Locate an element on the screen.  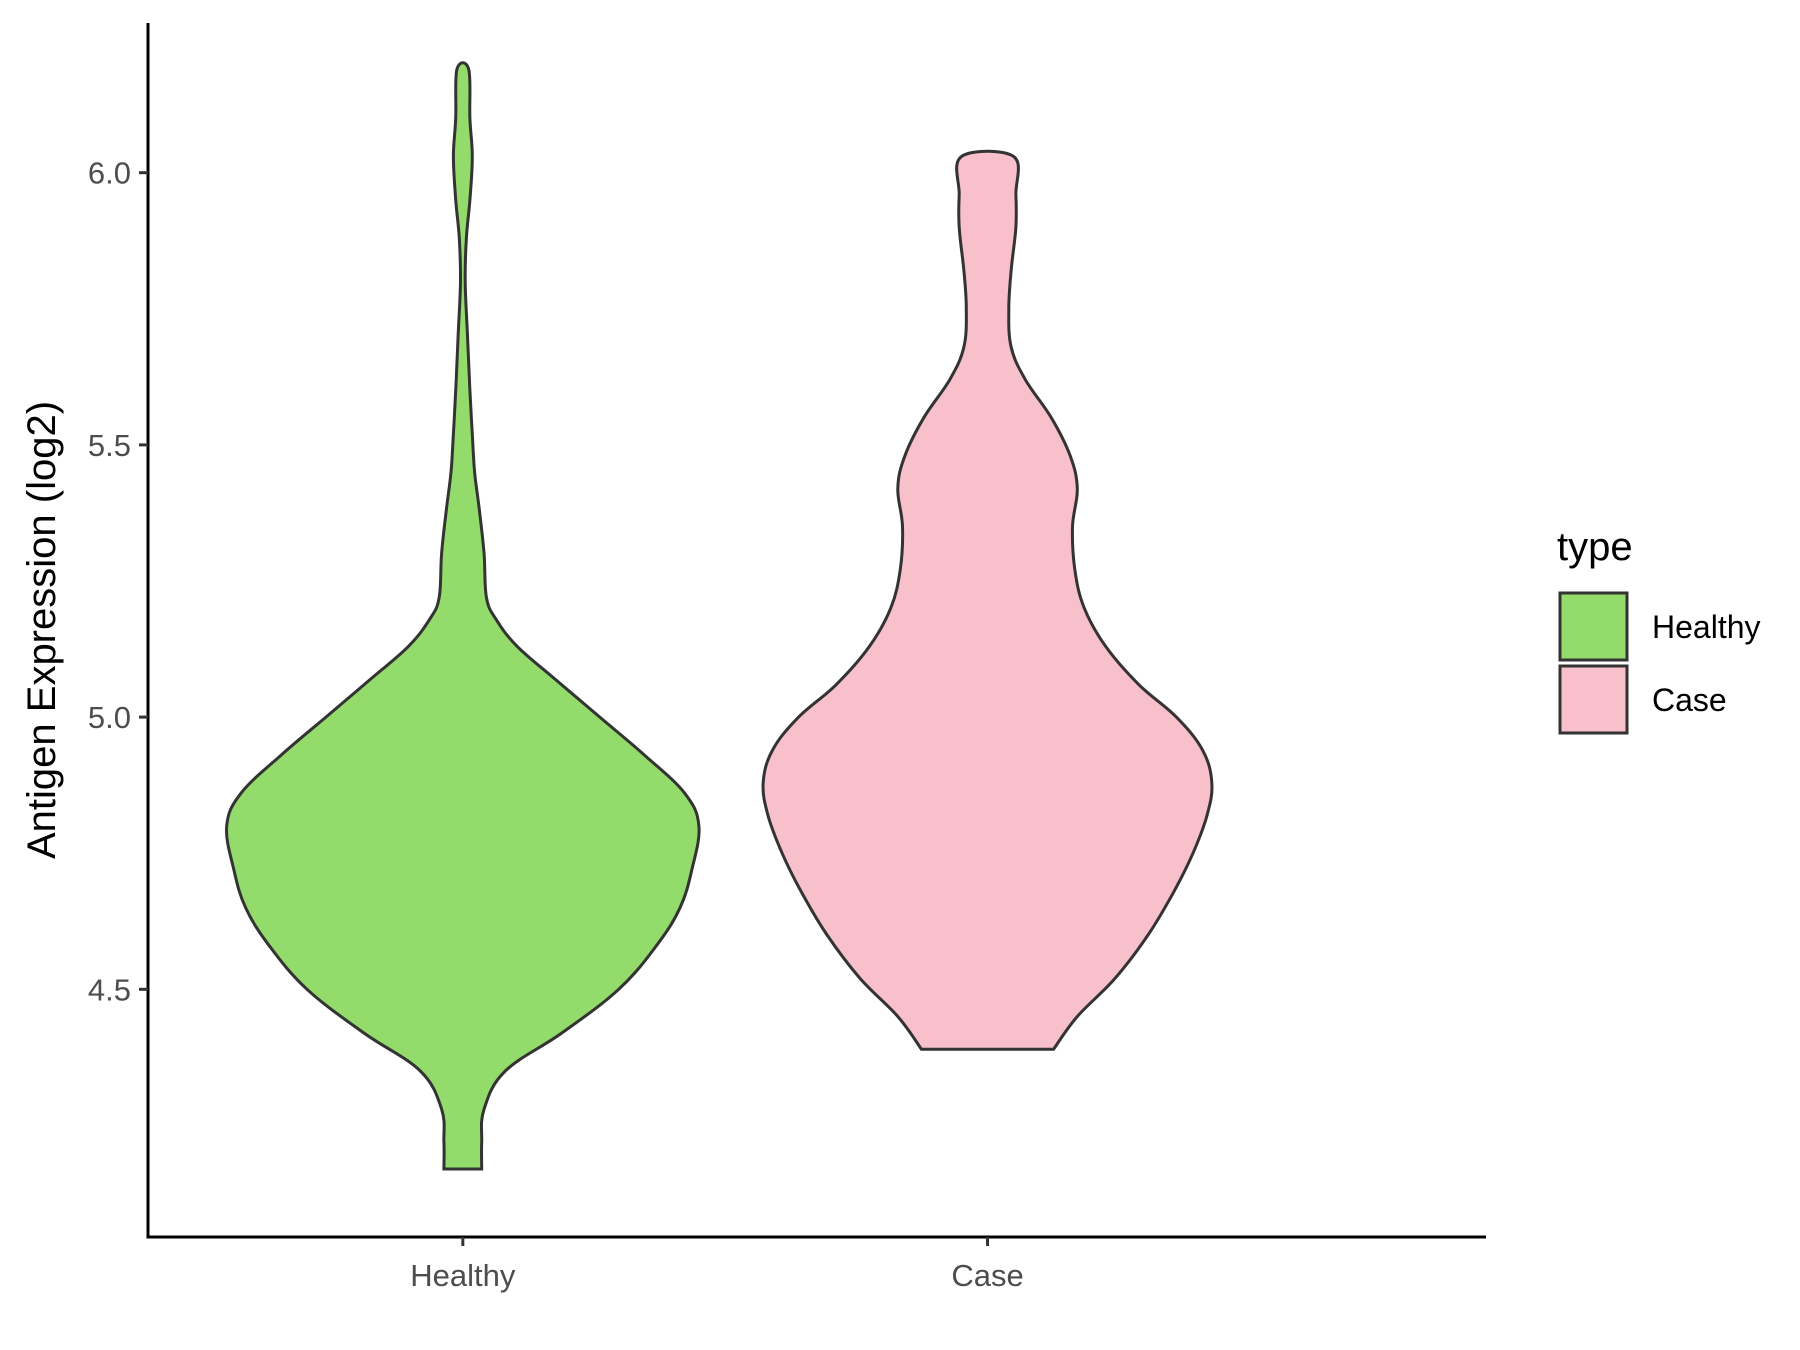
x-tick-label: Healthy is located at coordinates (463, 1275).